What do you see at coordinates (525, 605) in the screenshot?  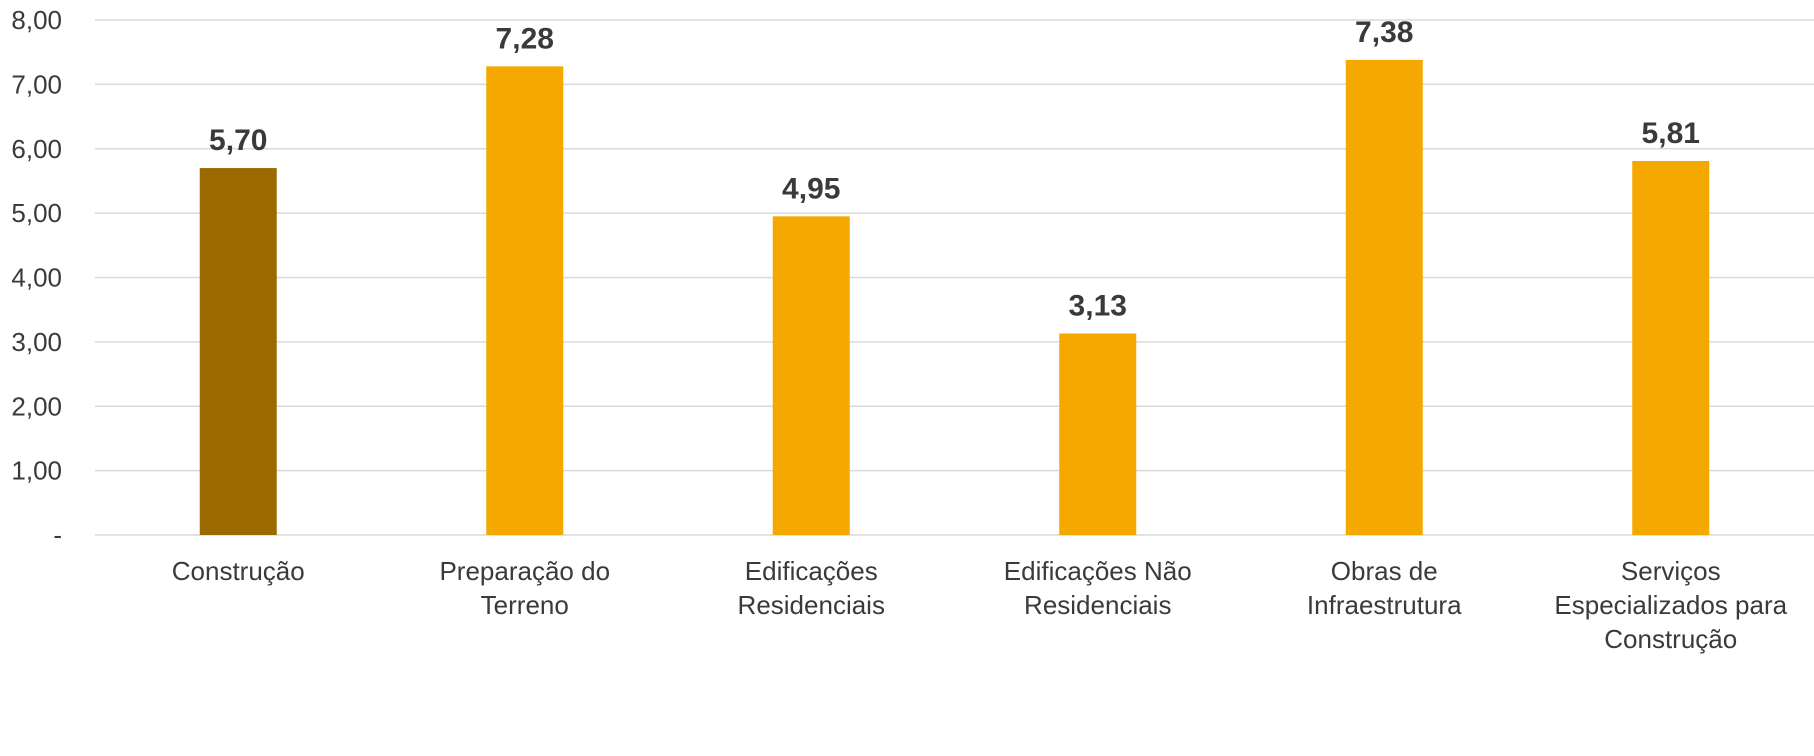 I see `x-tick-label-line: Terreno` at bounding box center [525, 605].